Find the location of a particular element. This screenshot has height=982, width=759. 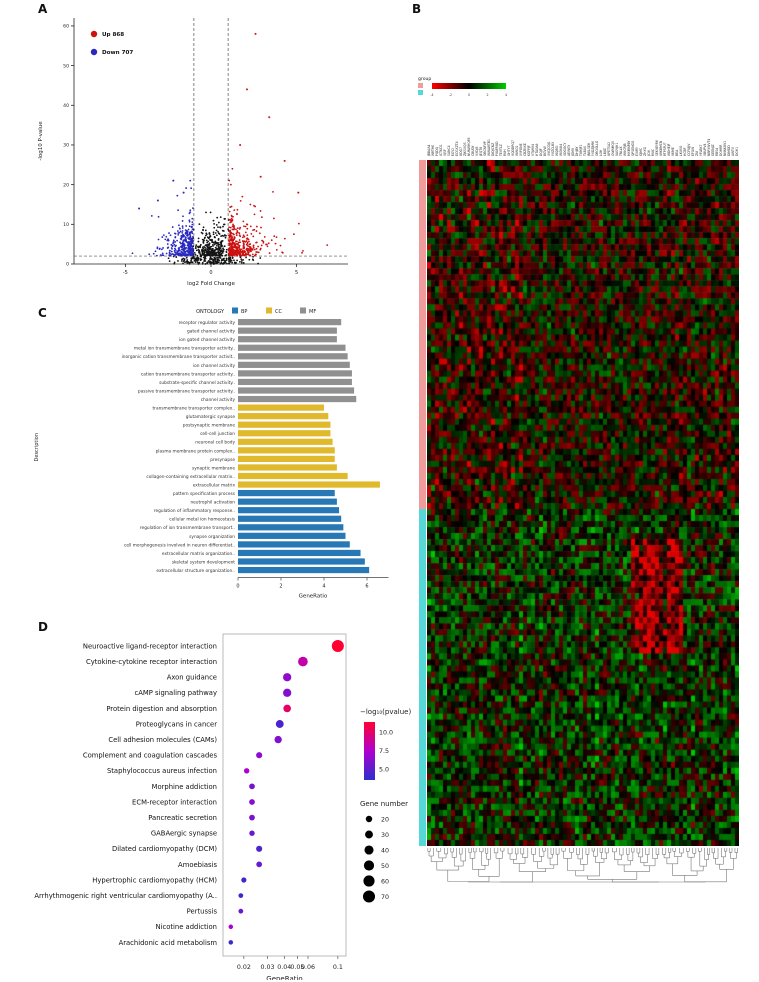

heatmap-column-label: DHJBY is located at coordinates (577, 151).